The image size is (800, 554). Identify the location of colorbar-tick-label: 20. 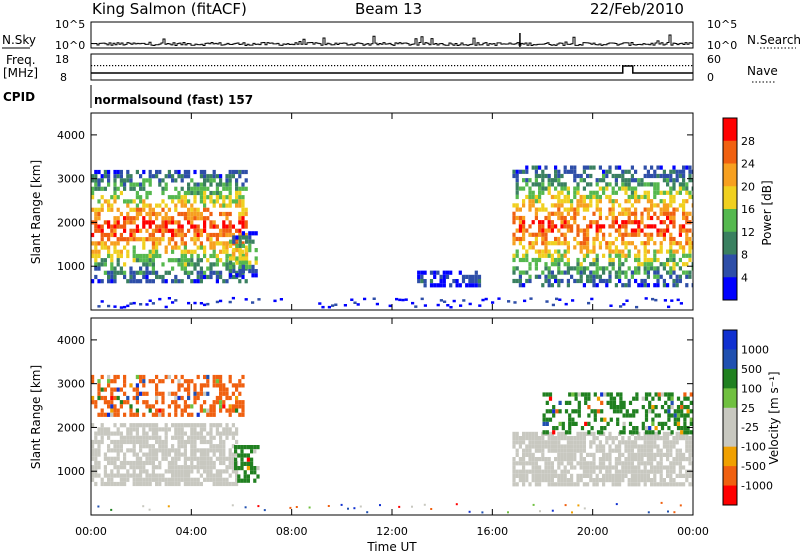
(748, 186).